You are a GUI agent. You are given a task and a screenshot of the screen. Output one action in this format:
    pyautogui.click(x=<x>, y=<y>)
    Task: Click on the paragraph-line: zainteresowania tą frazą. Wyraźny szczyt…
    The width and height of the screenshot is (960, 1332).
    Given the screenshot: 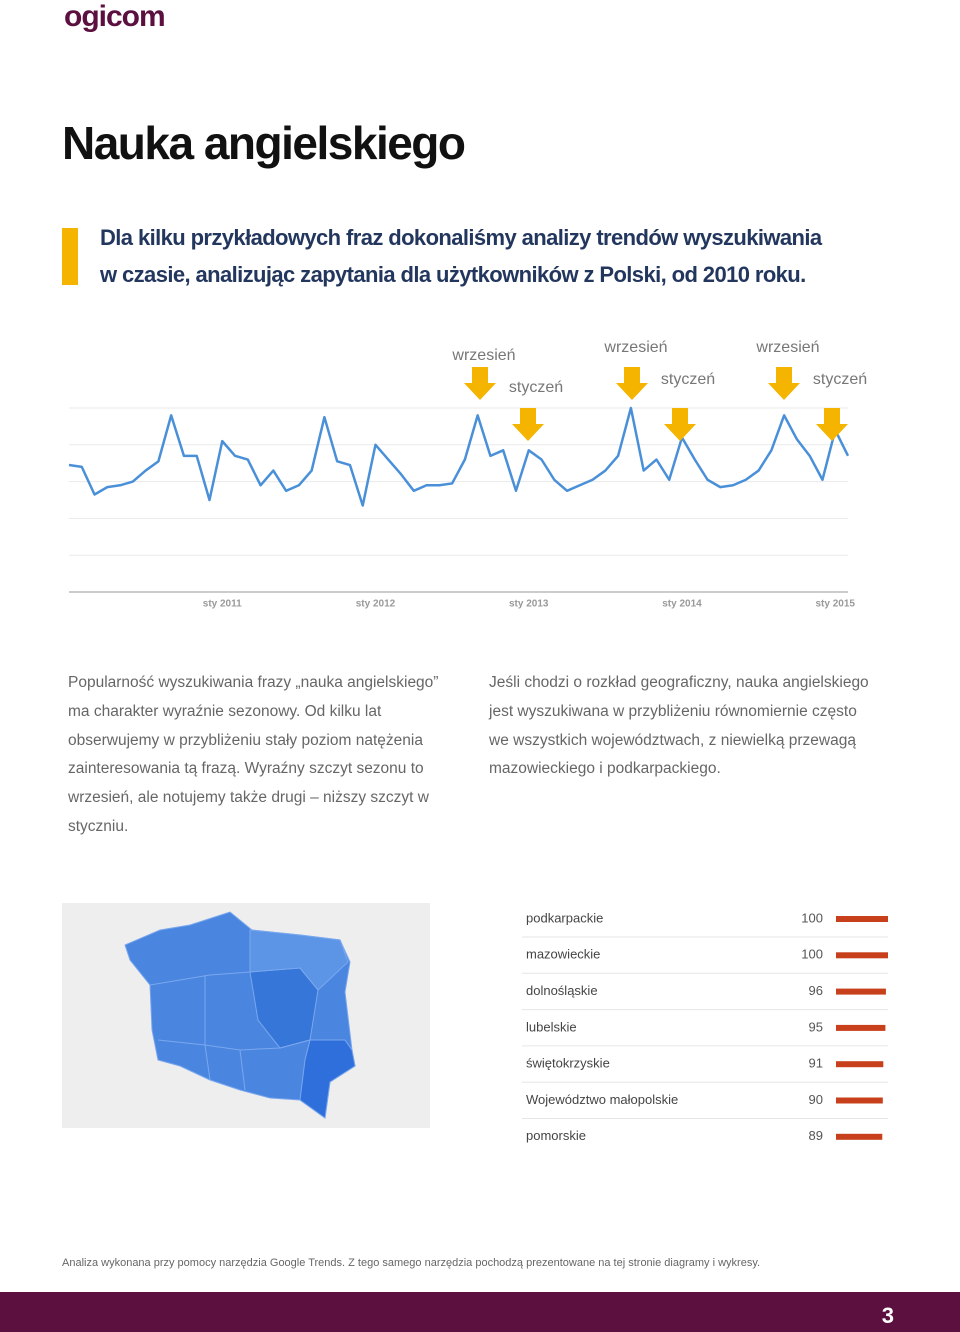 What is the action you would take?
    pyautogui.click(x=246, y=769)
    